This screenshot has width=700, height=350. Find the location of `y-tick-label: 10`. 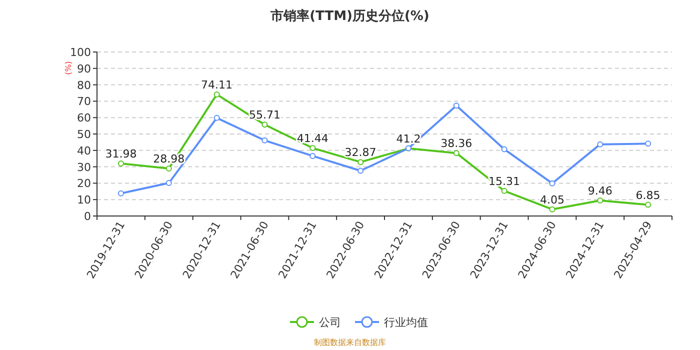

y-tick-label: 10 is located at coordinates (84, 200).